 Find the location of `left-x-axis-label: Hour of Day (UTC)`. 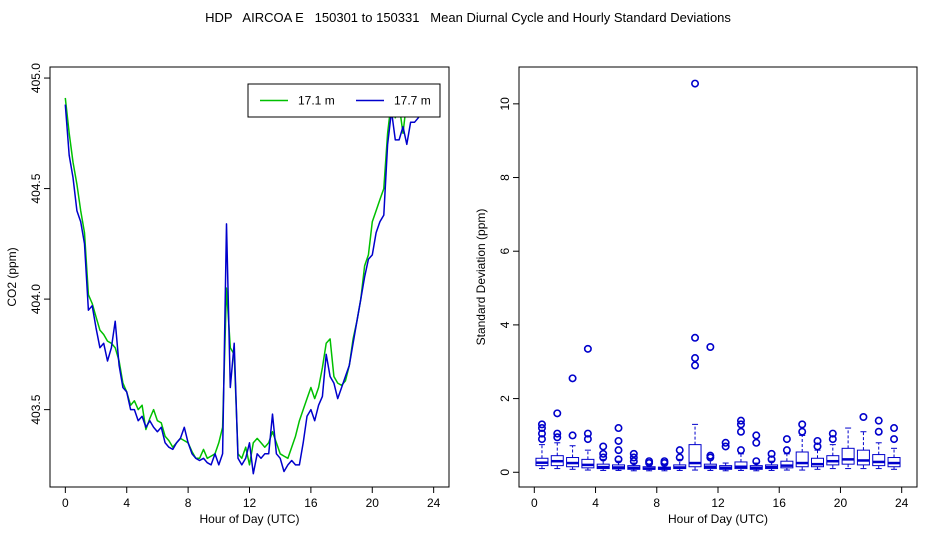

left-x-axis-label: Hour of Day (UTC) is located at coordinates (249, 519).